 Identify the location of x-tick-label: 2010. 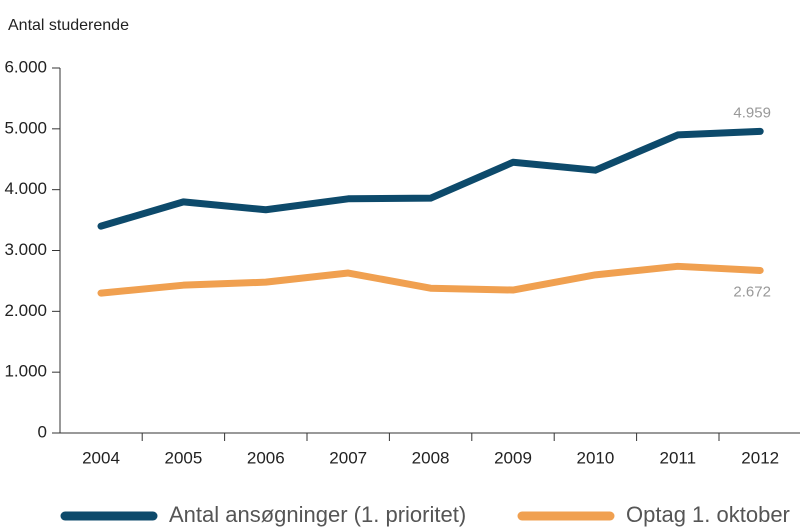
(595, 457).